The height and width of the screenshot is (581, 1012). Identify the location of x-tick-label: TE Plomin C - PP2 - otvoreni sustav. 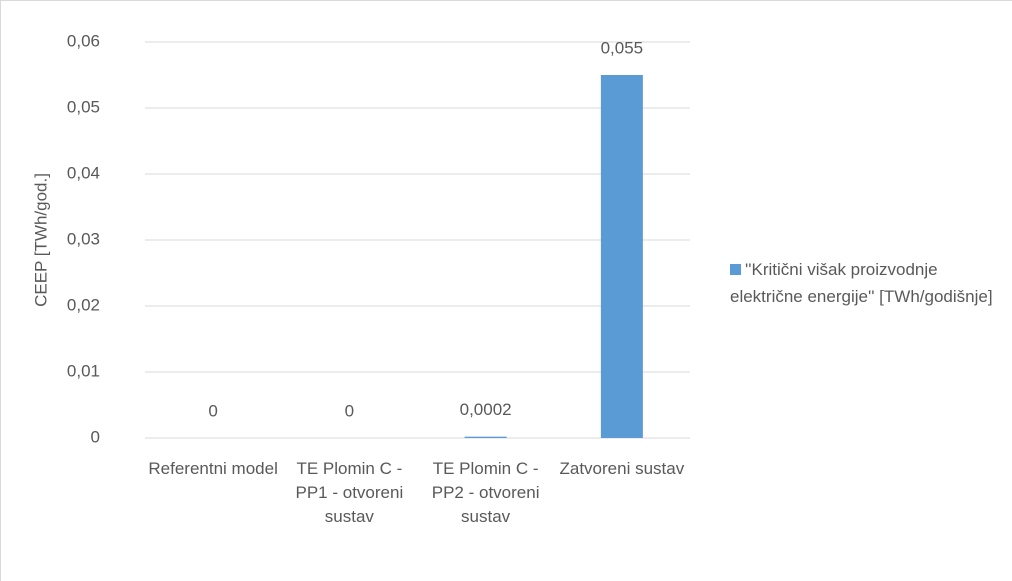
(485, 492).